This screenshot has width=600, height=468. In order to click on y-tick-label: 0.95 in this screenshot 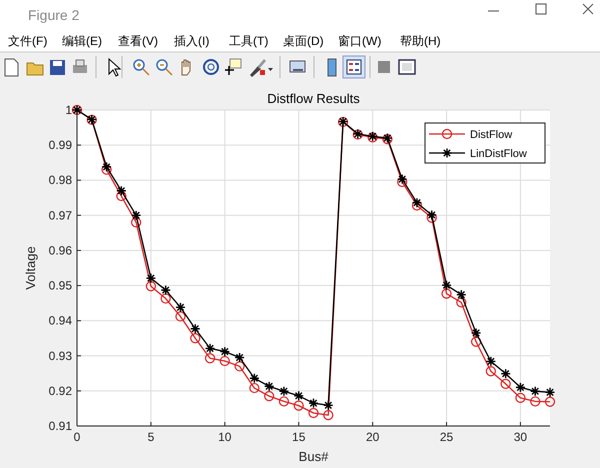, I will do `click(60, 285)`.